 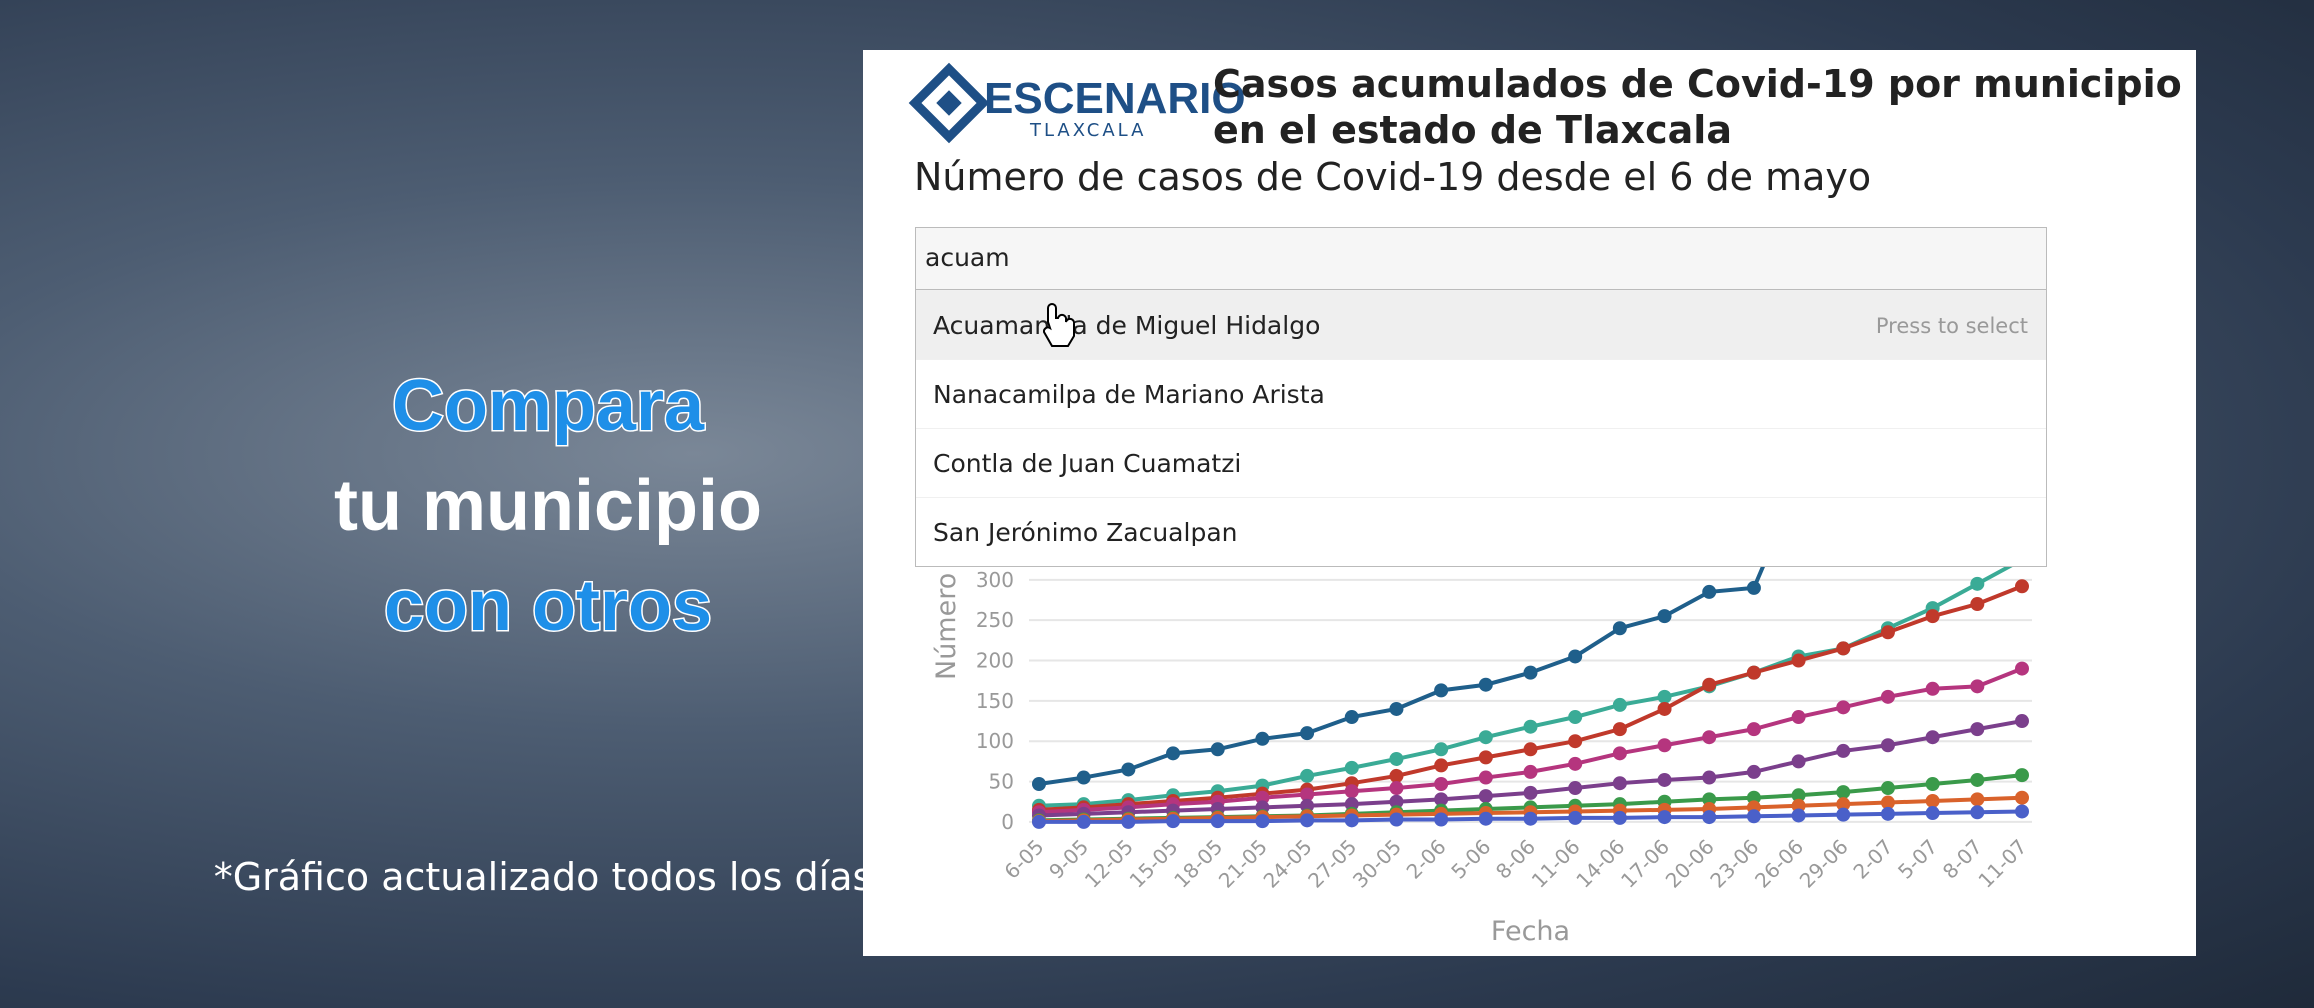 What do you see at coordinates (1109, 864) in the screenshot?
I see `x-tick-label: 12-05` at bounding box center [1109, 864].